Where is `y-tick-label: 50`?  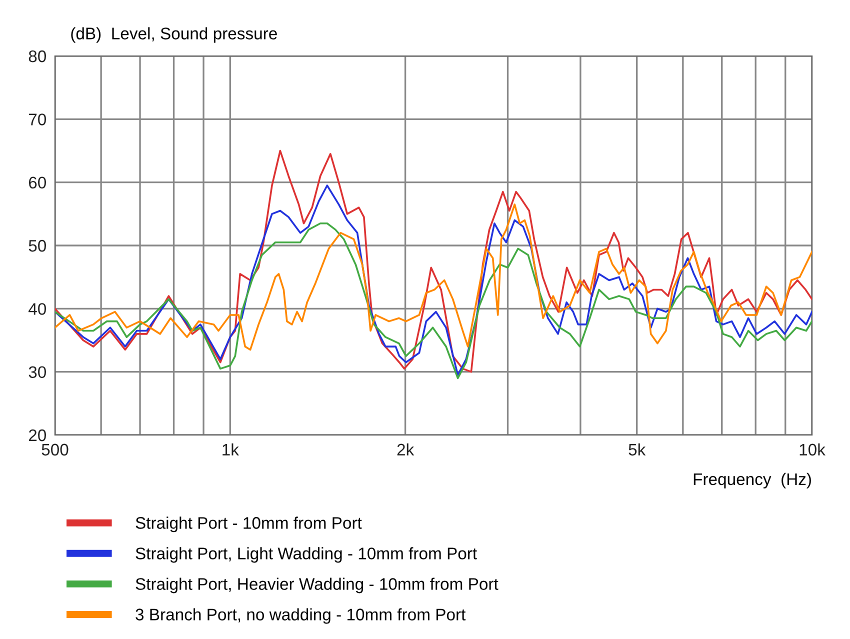 y-tick-label: 50 is located at coordinates (37, 246).